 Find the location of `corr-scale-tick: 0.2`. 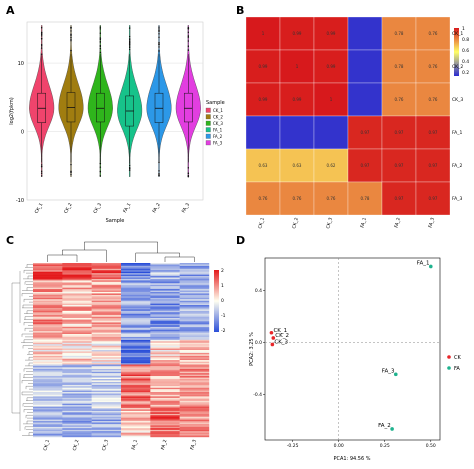

corr-scale-tick: 0.2 is located at coordinates (465, 73).